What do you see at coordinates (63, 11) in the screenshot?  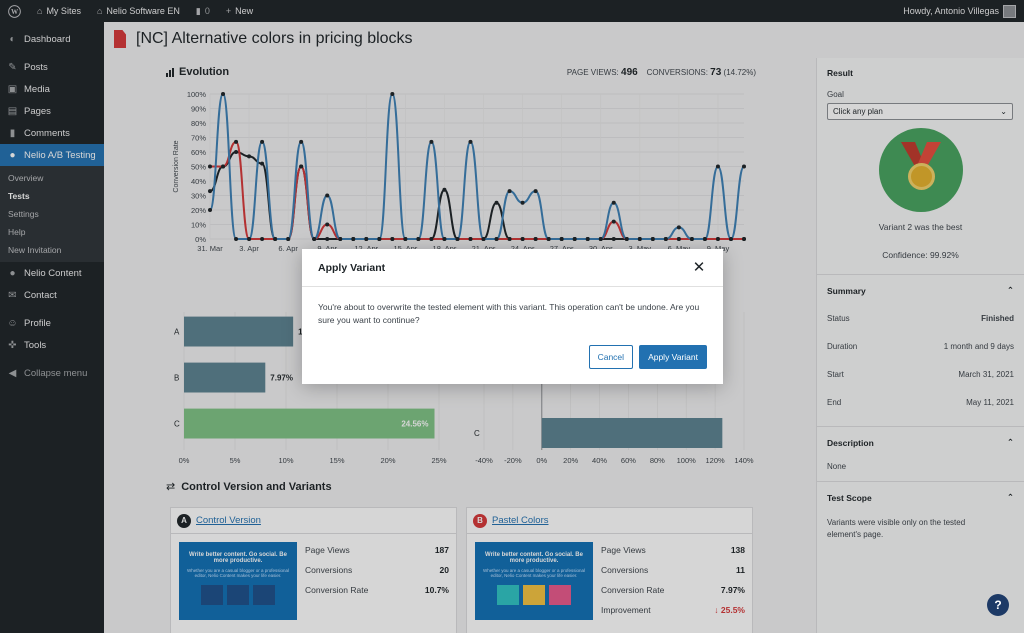 I see `my-sites-label: My Sites` at bounding box center [63, 11].